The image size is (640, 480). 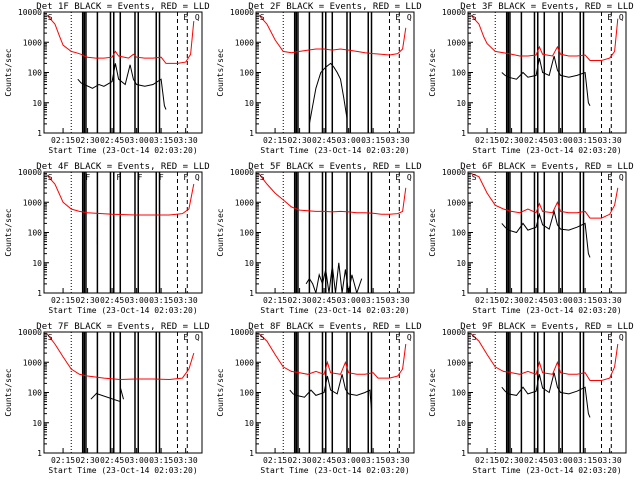 What do you see at coordinates (334, 167) in the screenshot?
I see `panel-title: Det 5F BLACK = Events, RED = LLD` at bounding box center [334, 167].